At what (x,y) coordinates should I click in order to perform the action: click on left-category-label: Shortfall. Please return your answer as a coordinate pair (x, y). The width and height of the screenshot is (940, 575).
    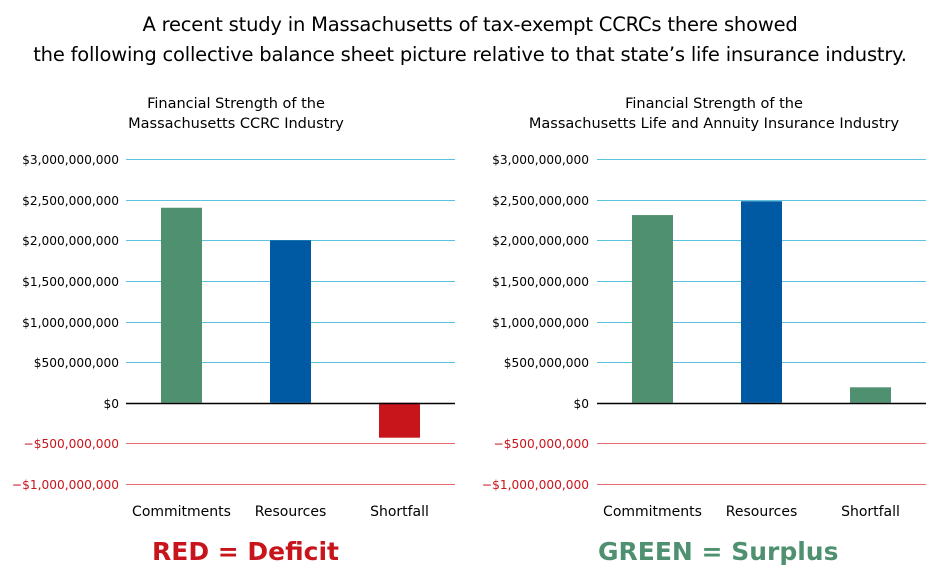
    Looking at the image, I should click on (399, 512).